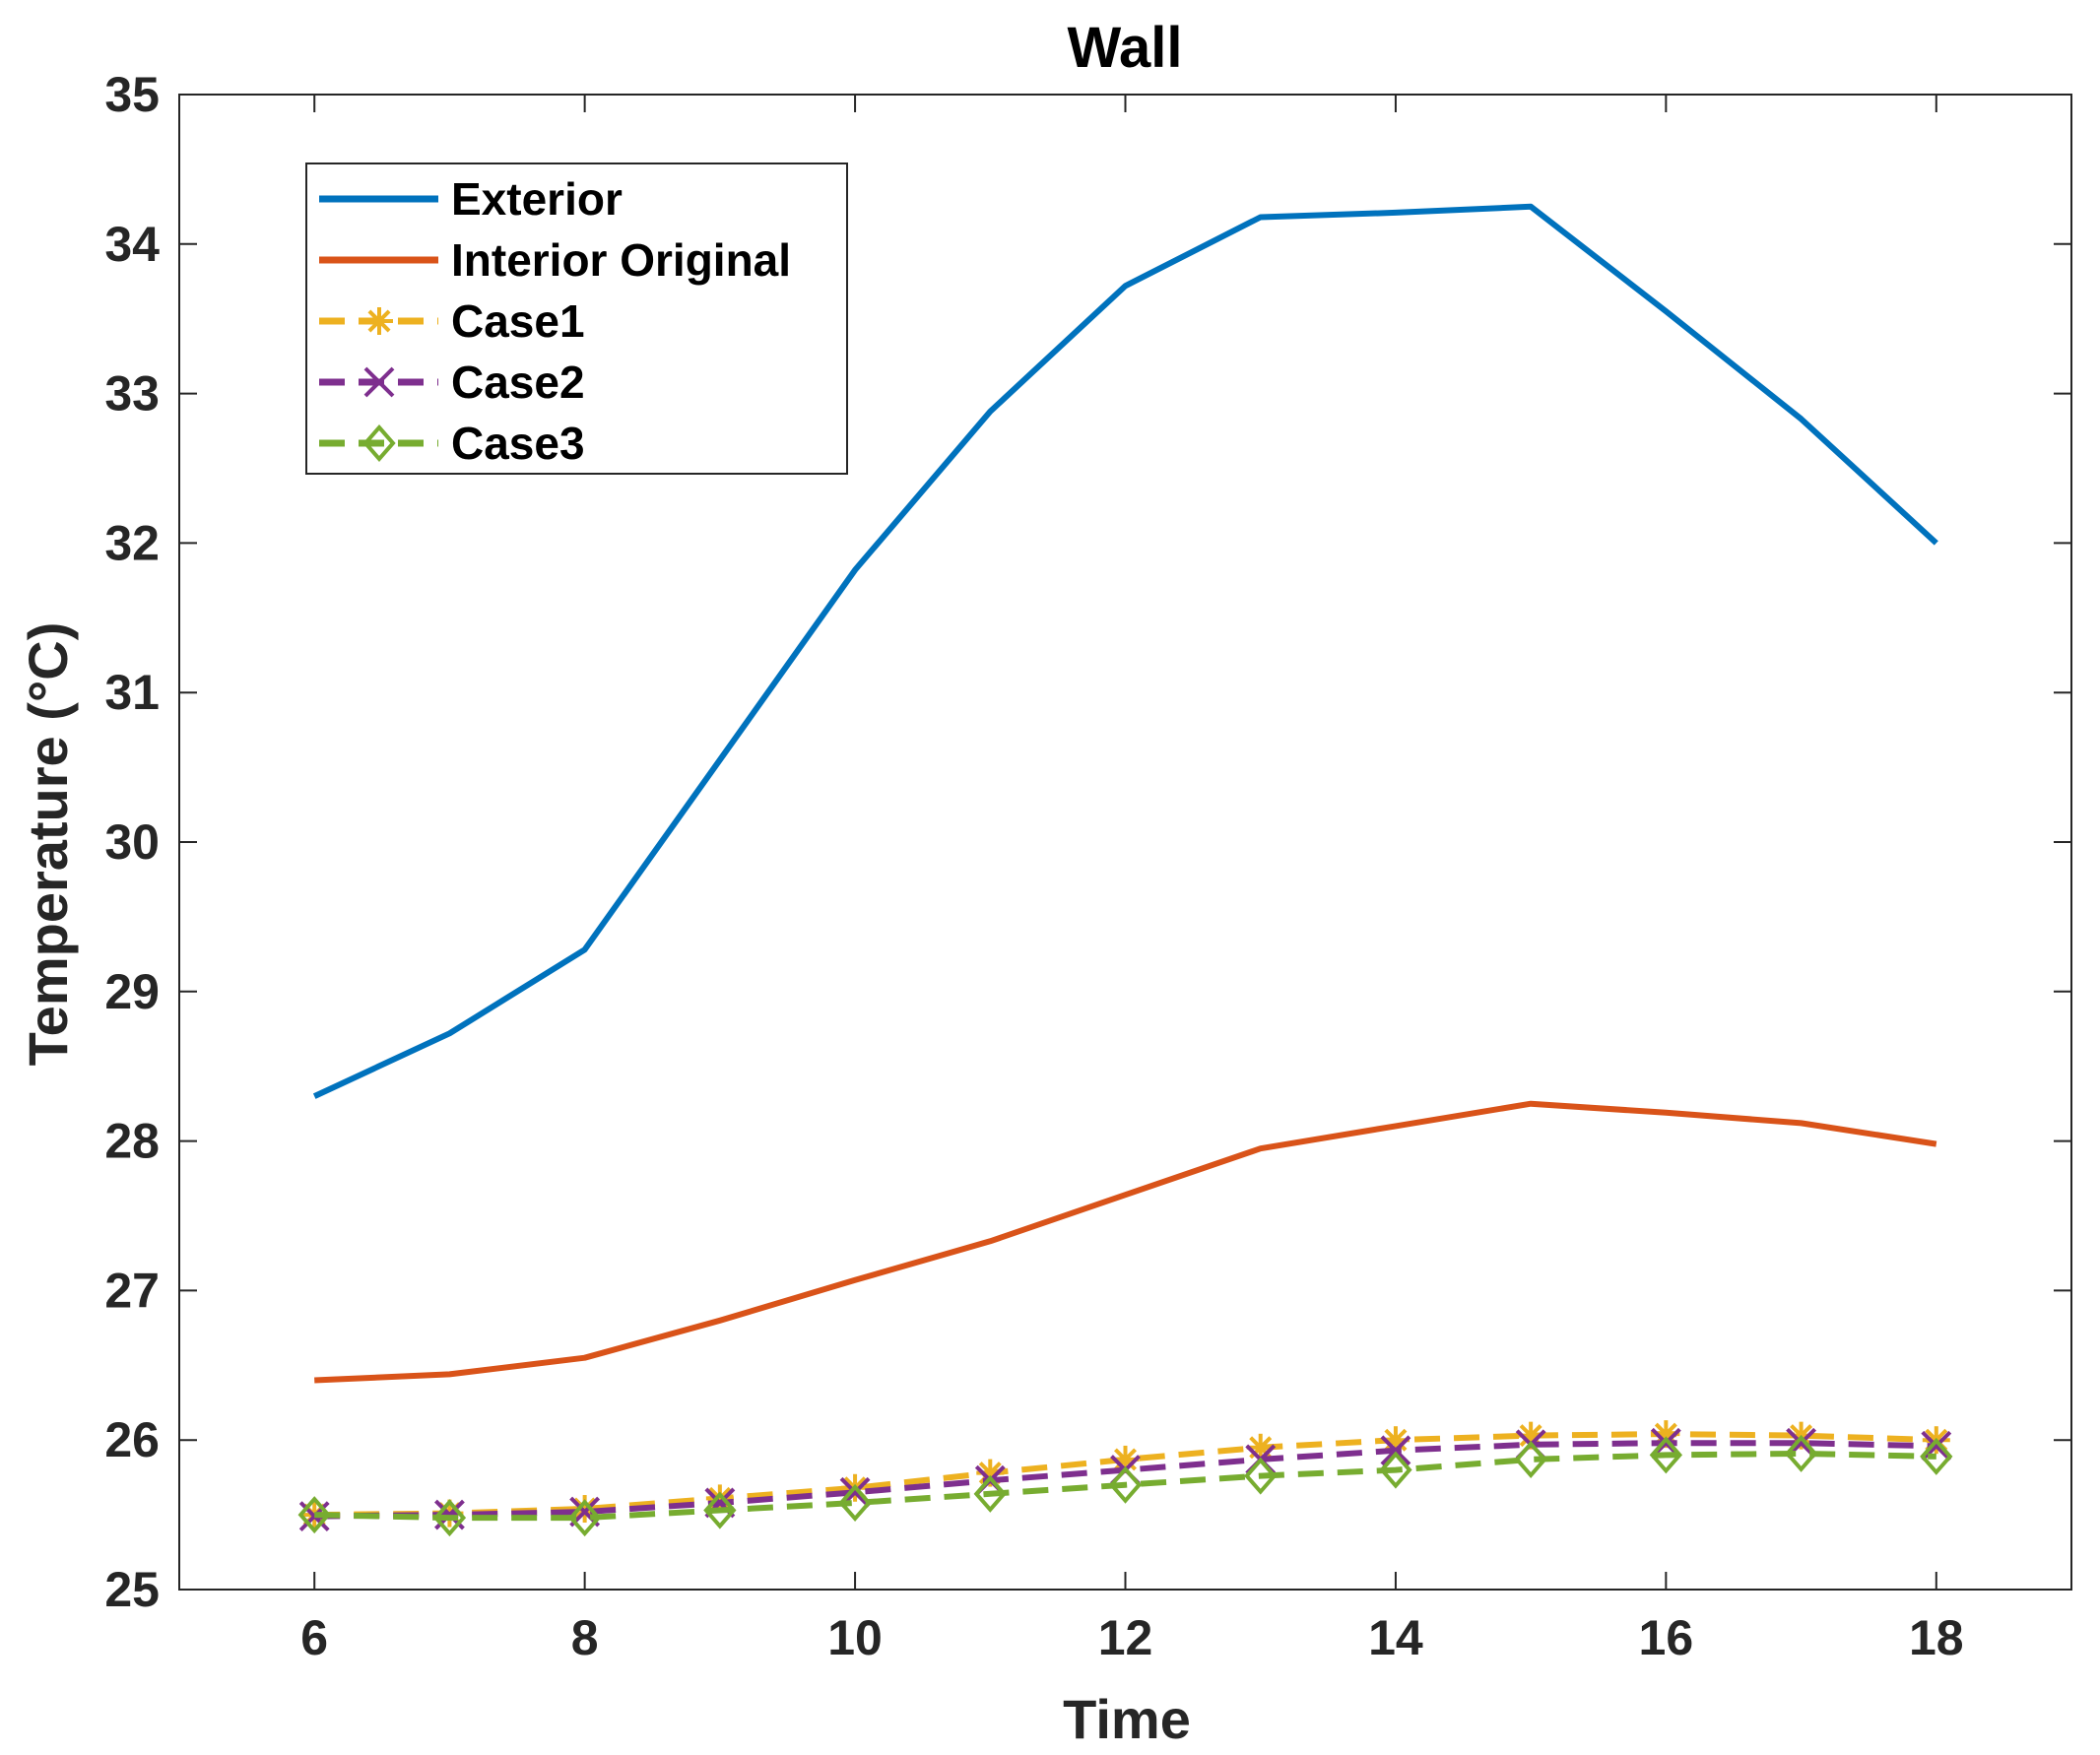  What do you see at coordinates (314, 1637) in the screenshot?
I see `x-tick-label: 6` at bounding box center [314, 1637].